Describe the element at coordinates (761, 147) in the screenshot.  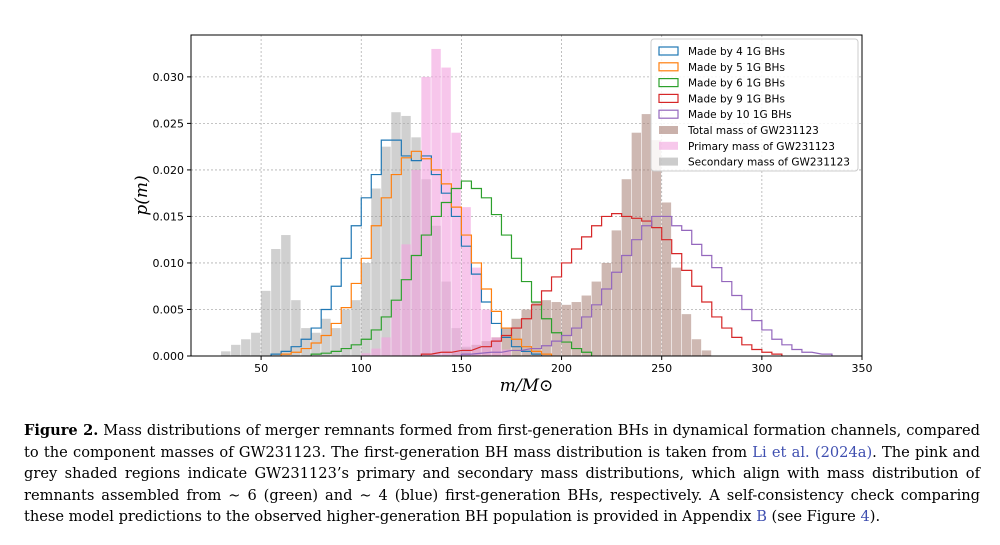
I see `legend-label: Primary mass of GW231123` at that location.